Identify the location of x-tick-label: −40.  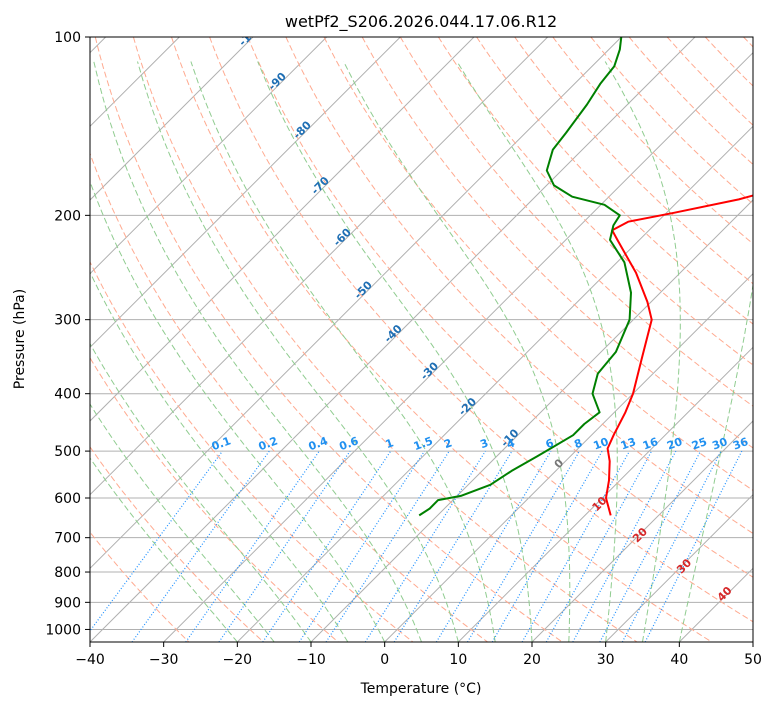
(90, 660).